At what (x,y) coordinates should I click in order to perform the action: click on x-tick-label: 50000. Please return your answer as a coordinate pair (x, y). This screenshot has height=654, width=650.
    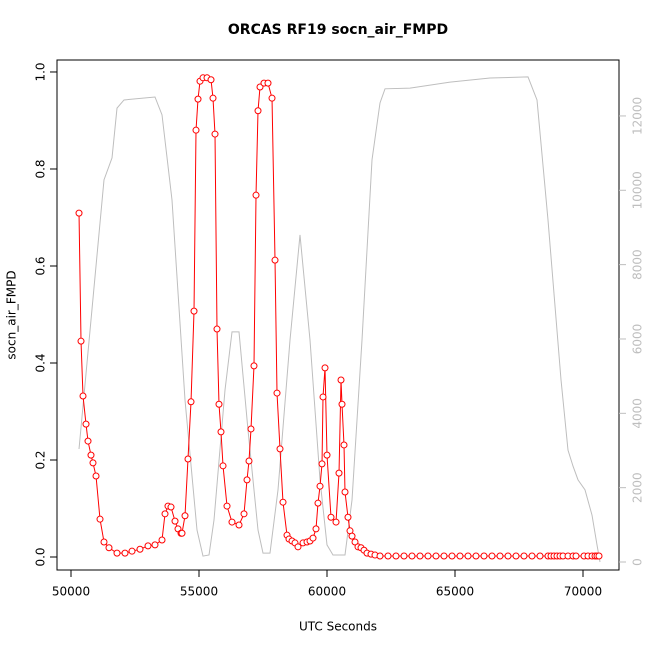
    Looking at the image, I should click on (71, 592).